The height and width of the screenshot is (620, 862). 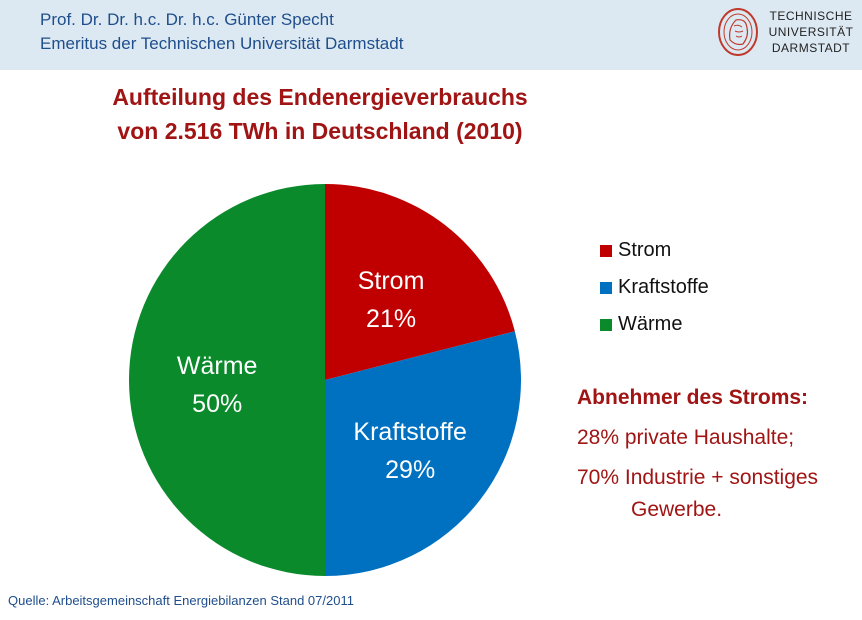 What do you see at coordinates (698, 477) in the screenshot?
I see `notes-line: 70% Industrie + sonstiges` at bounding box center [698, 477].